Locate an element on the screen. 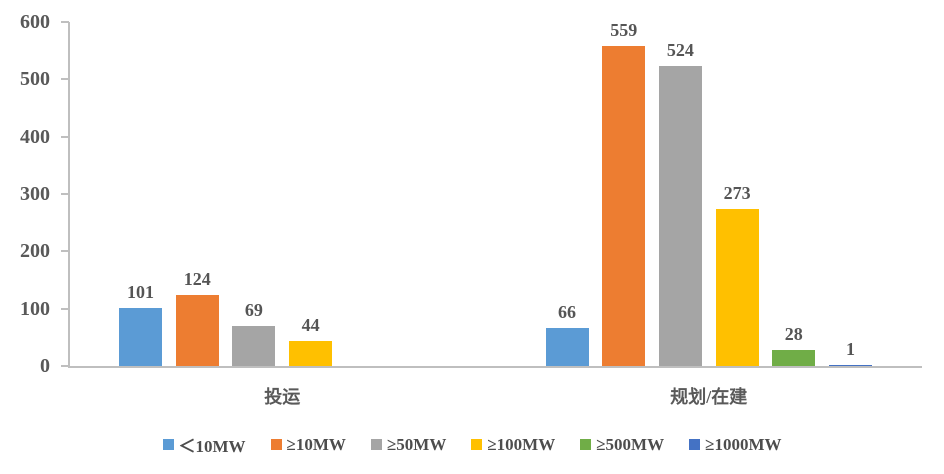 This screenshot has height=474, width=944. bar-value-label: 28 is located at coordinates (793, 333).